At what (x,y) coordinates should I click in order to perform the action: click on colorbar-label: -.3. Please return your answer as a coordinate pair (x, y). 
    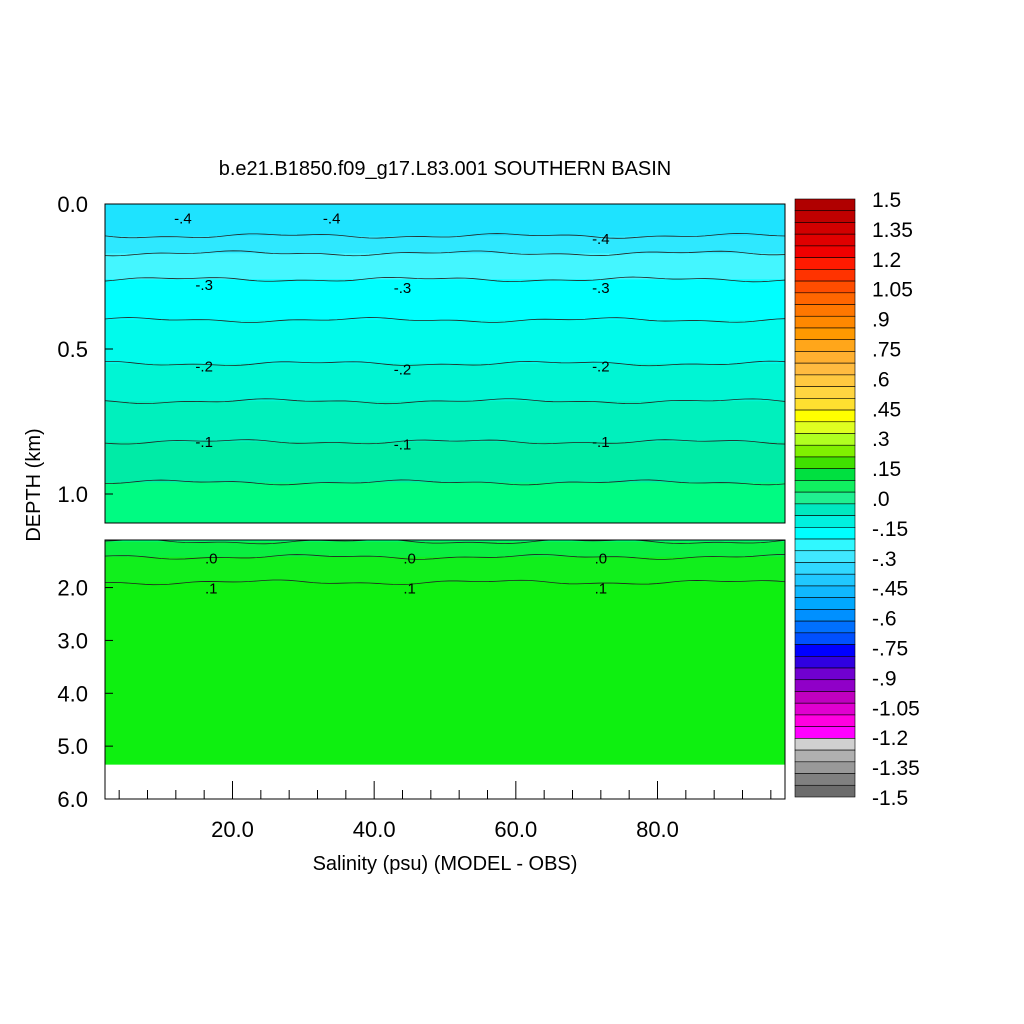
    Looking at the image, I should click on (884, 559).